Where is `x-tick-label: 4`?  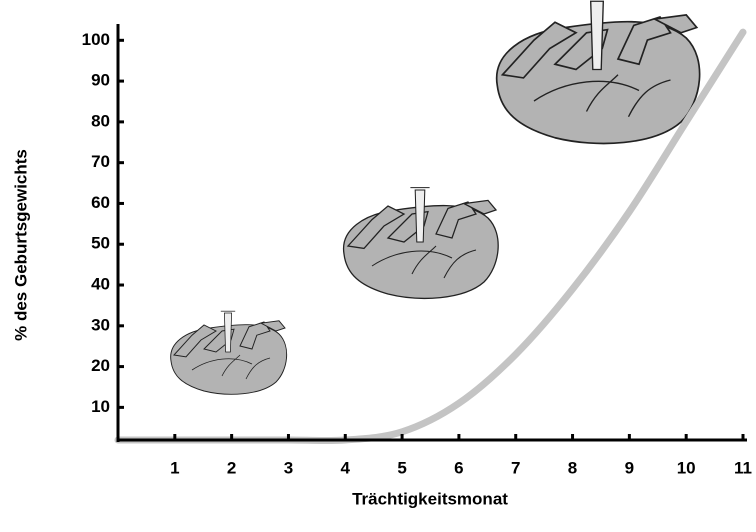 x-tick-label: 4 is located at coordinates (346, 467).